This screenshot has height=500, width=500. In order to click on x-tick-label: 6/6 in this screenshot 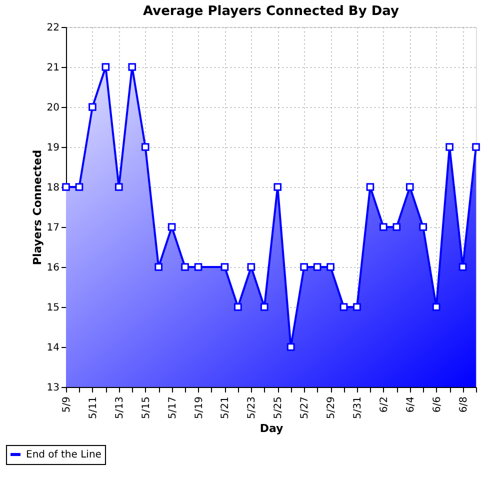, I will do `click(437, 404)`.